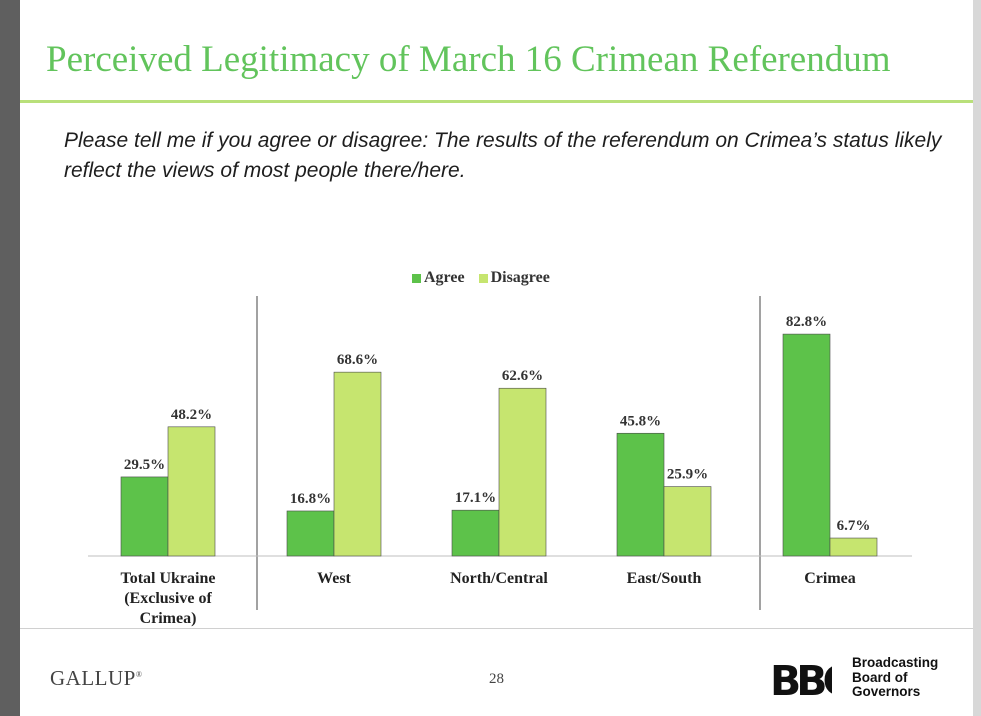 The width and height of the screenshot is (981, 716). I want to click on data-label-agree-4: 45.8%, so click(640, 421).